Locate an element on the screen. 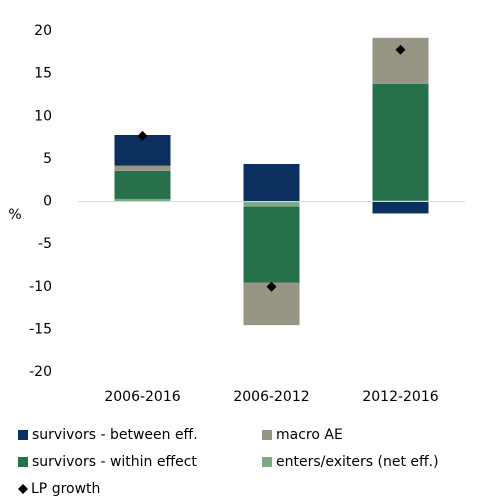  x-tick-label: 2006-2016 is located at coordinates (142, 397).